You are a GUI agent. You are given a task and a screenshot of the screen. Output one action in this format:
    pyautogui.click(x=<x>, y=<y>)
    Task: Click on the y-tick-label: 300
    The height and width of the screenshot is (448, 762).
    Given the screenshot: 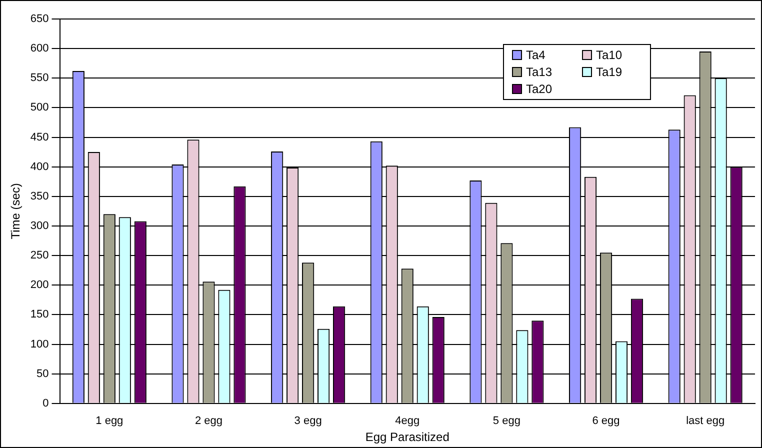 What is the action you would take?
    pyautogui.click(x=39, y=226)
    